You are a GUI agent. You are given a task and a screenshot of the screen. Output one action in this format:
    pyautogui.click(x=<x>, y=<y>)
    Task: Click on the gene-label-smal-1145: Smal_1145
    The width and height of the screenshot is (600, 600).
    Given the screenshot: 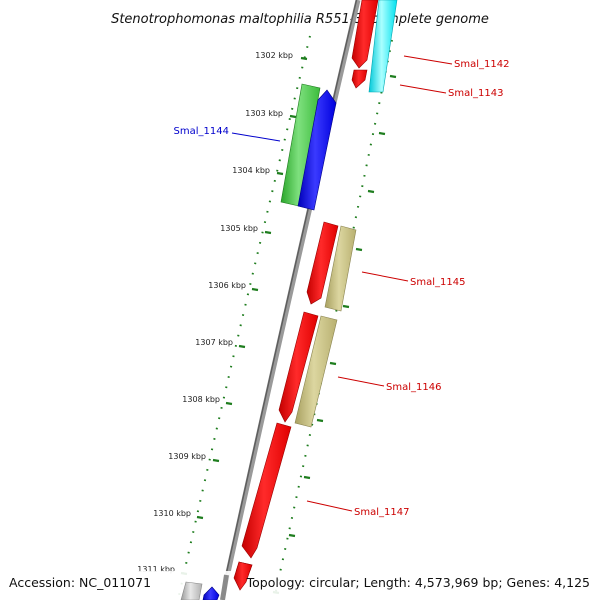 What is the action you would take?
    pyautogui.click(x=437, y=282)
    